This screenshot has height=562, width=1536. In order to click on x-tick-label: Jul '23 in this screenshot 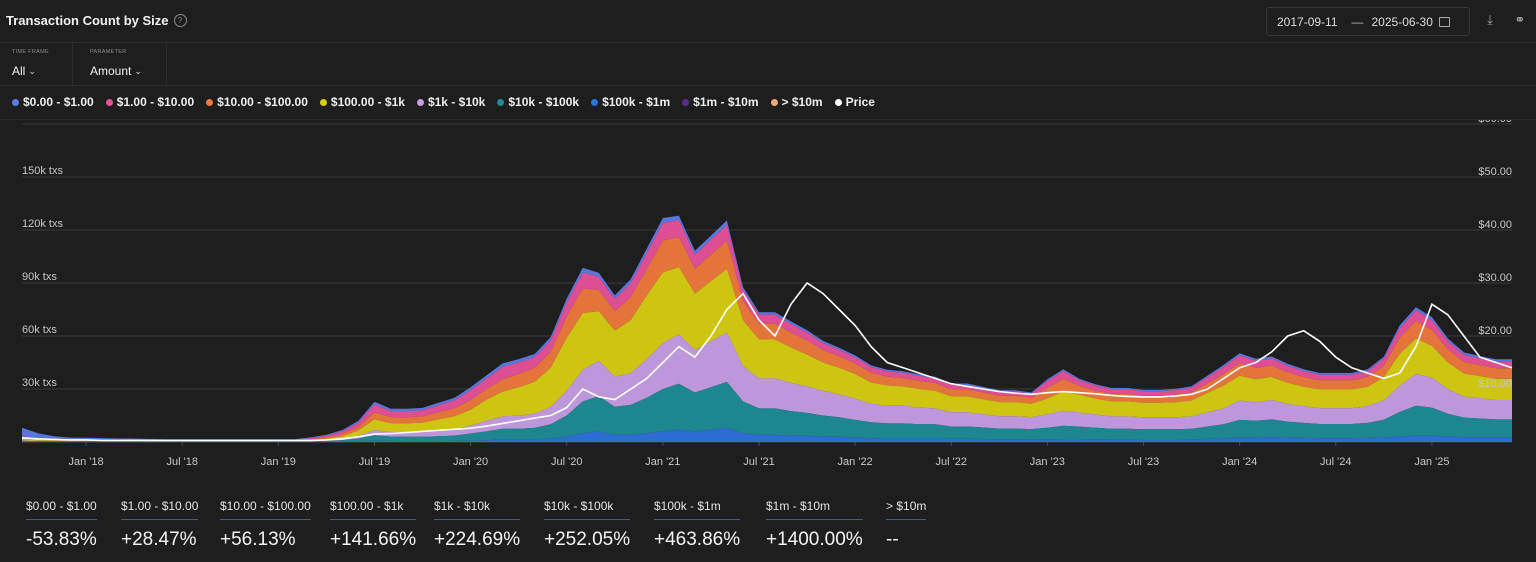, I will do `click(1143, 462)`.